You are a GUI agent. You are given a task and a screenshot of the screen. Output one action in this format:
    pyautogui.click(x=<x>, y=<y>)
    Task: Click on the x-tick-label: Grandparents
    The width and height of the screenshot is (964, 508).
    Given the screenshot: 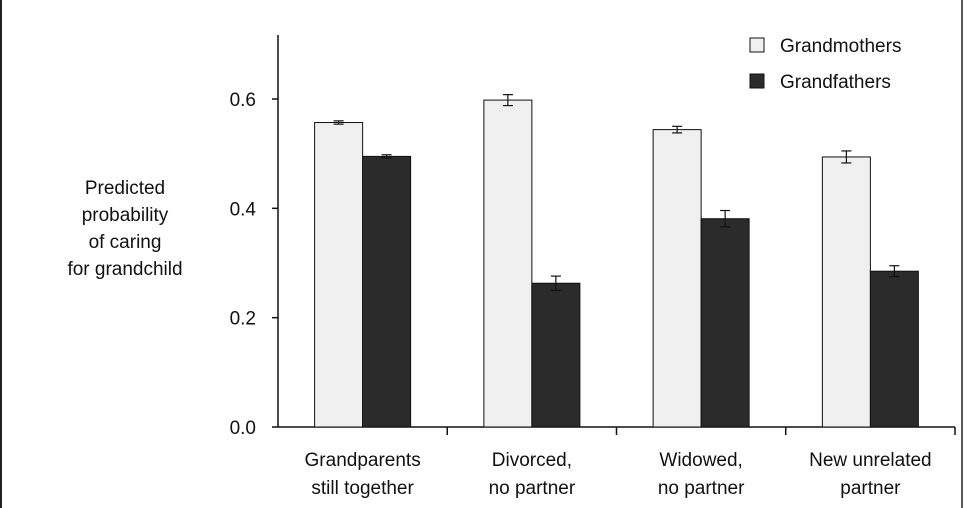 What is the action you would take?
    pyautogui.click(x=363, y=460)
    